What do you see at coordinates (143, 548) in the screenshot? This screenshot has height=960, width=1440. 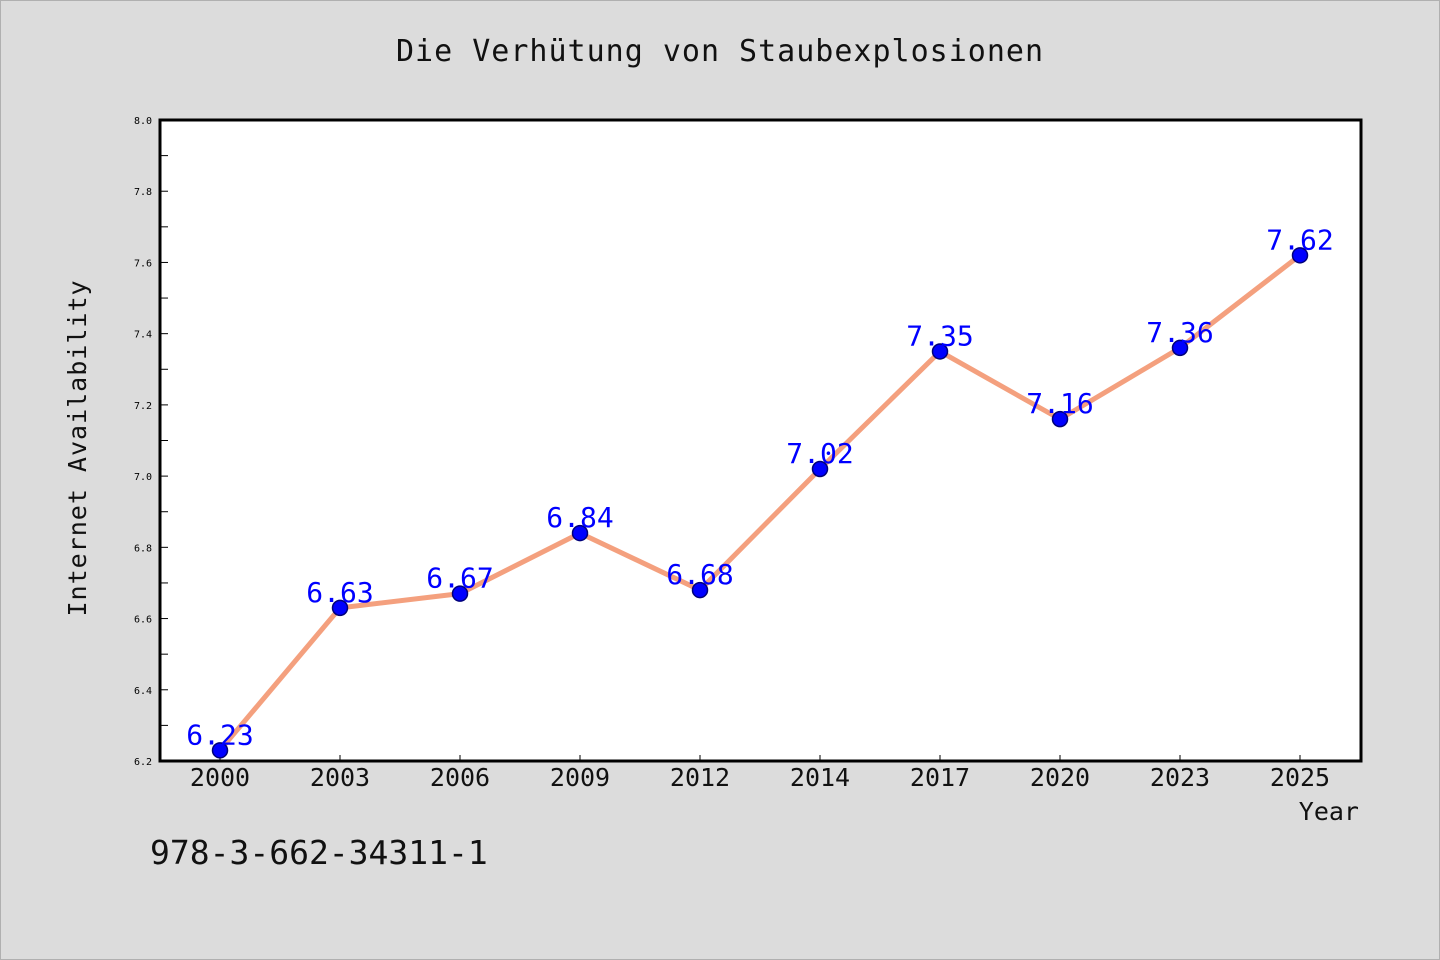 I see `y-tick-label: 6.8` at bounding box center [143, 548].